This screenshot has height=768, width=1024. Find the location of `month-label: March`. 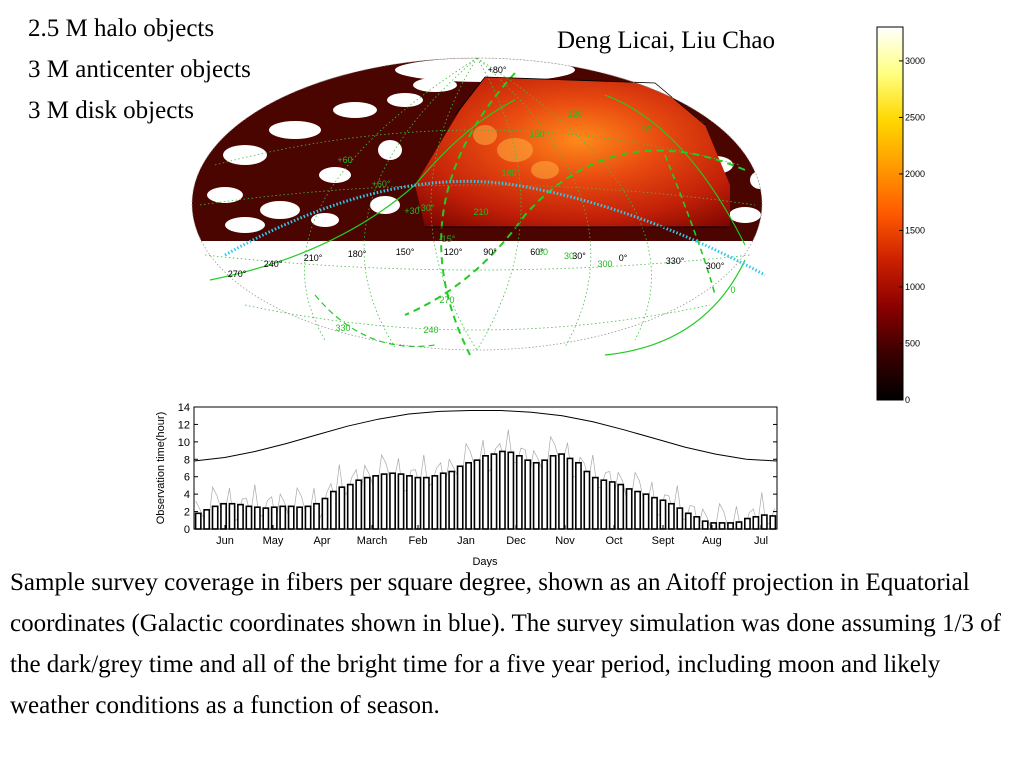

month-label: March is located at coordinates (372, 541).